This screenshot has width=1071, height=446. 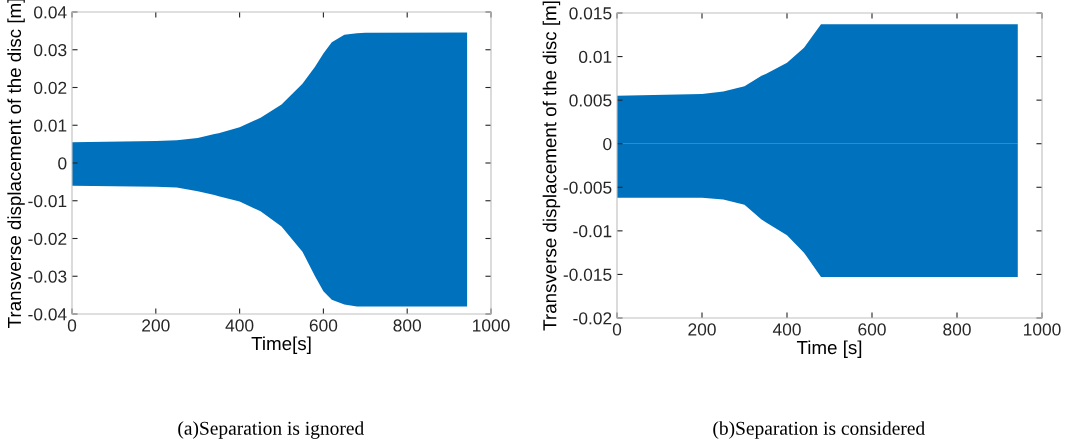 I want to click on y-tick-label: -0.03, so click(x=47, y=276).